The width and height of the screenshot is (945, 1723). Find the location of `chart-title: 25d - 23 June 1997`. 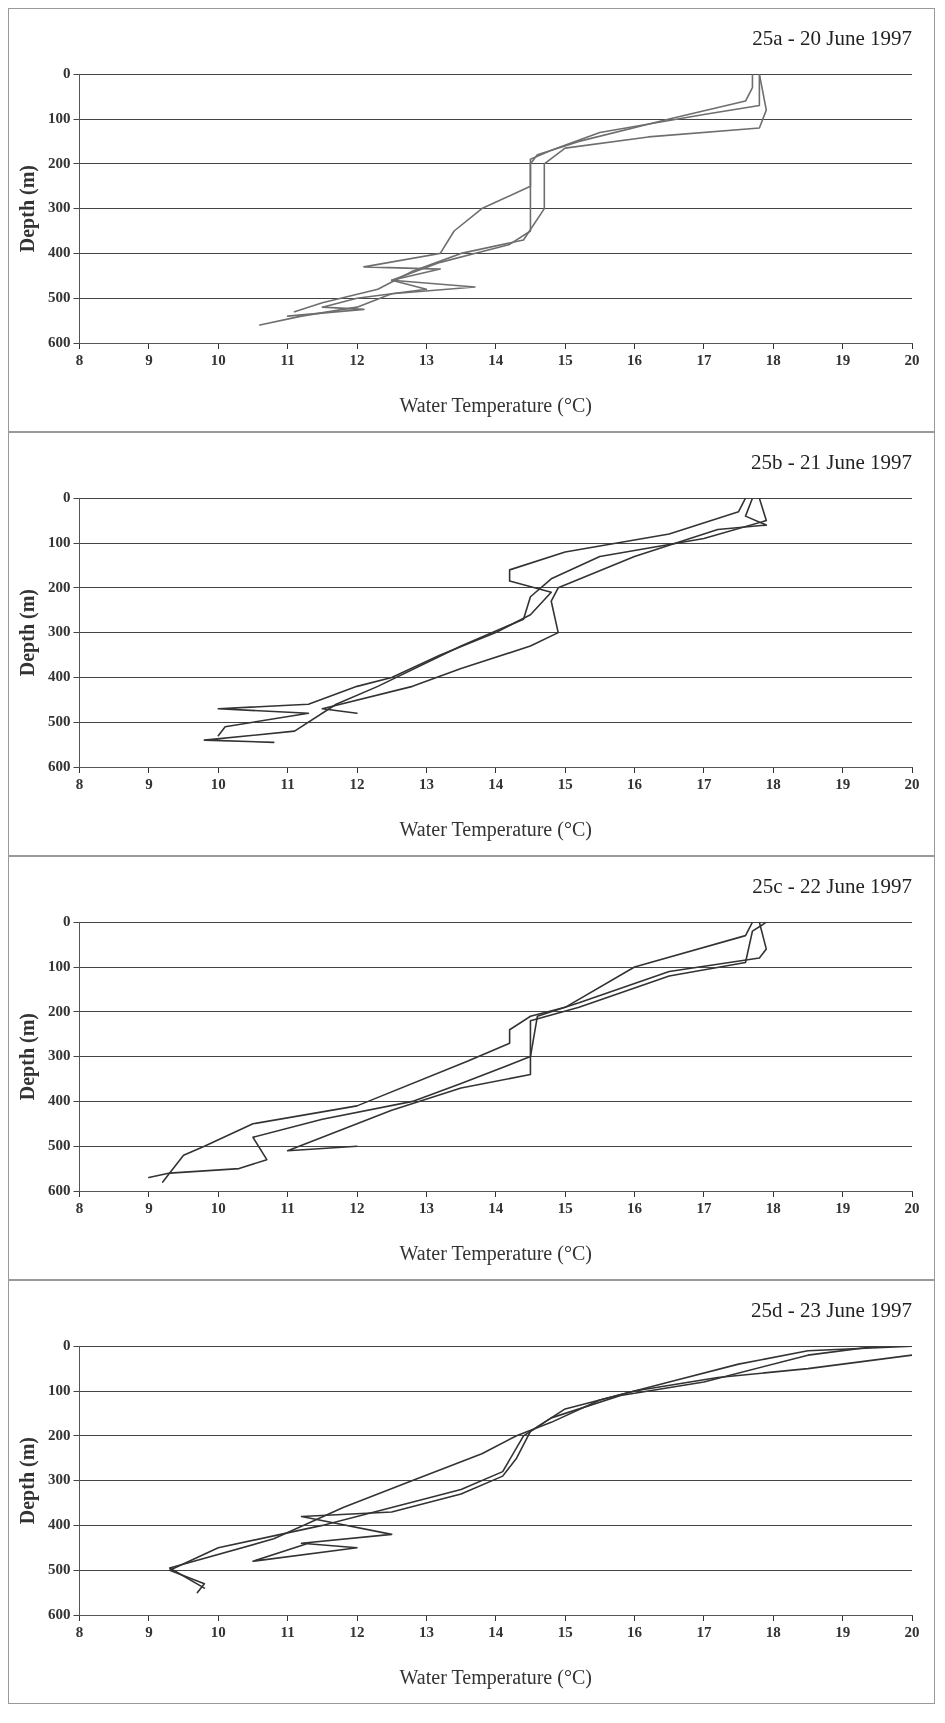

chart-title: 25d - 23 June 1997 is located at coordinates (831, 1310).